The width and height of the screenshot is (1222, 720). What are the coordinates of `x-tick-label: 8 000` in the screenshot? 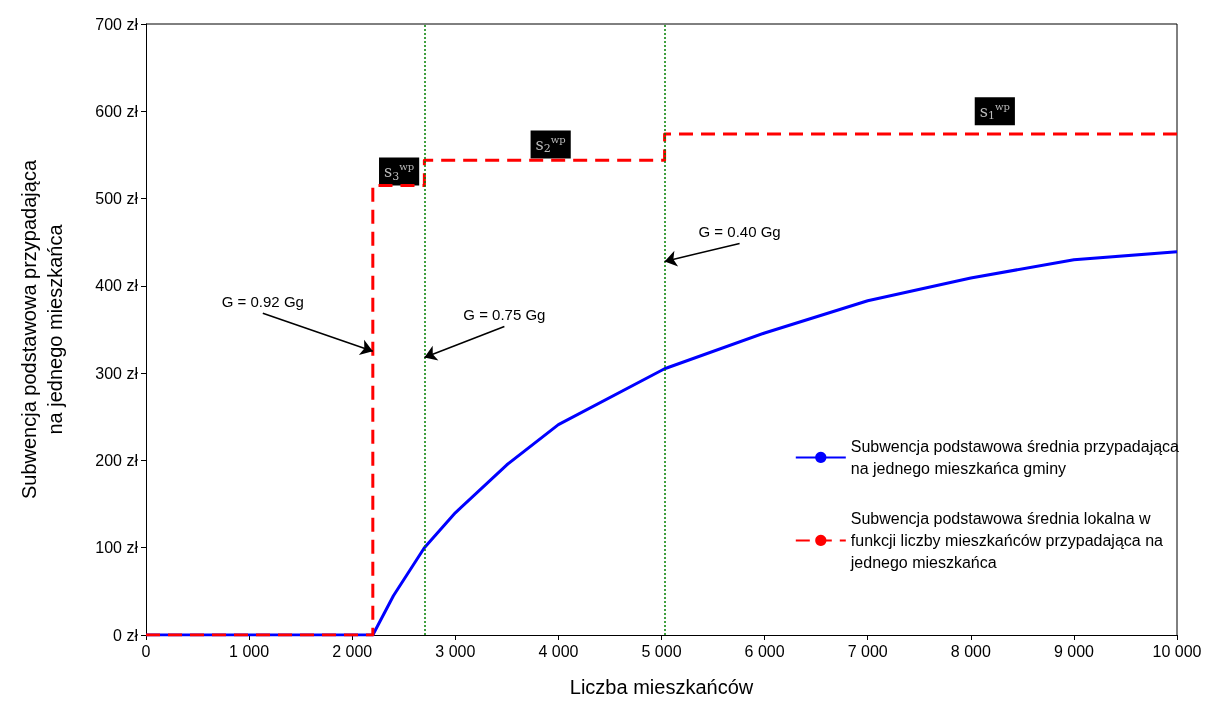 It's located at (970, 651).